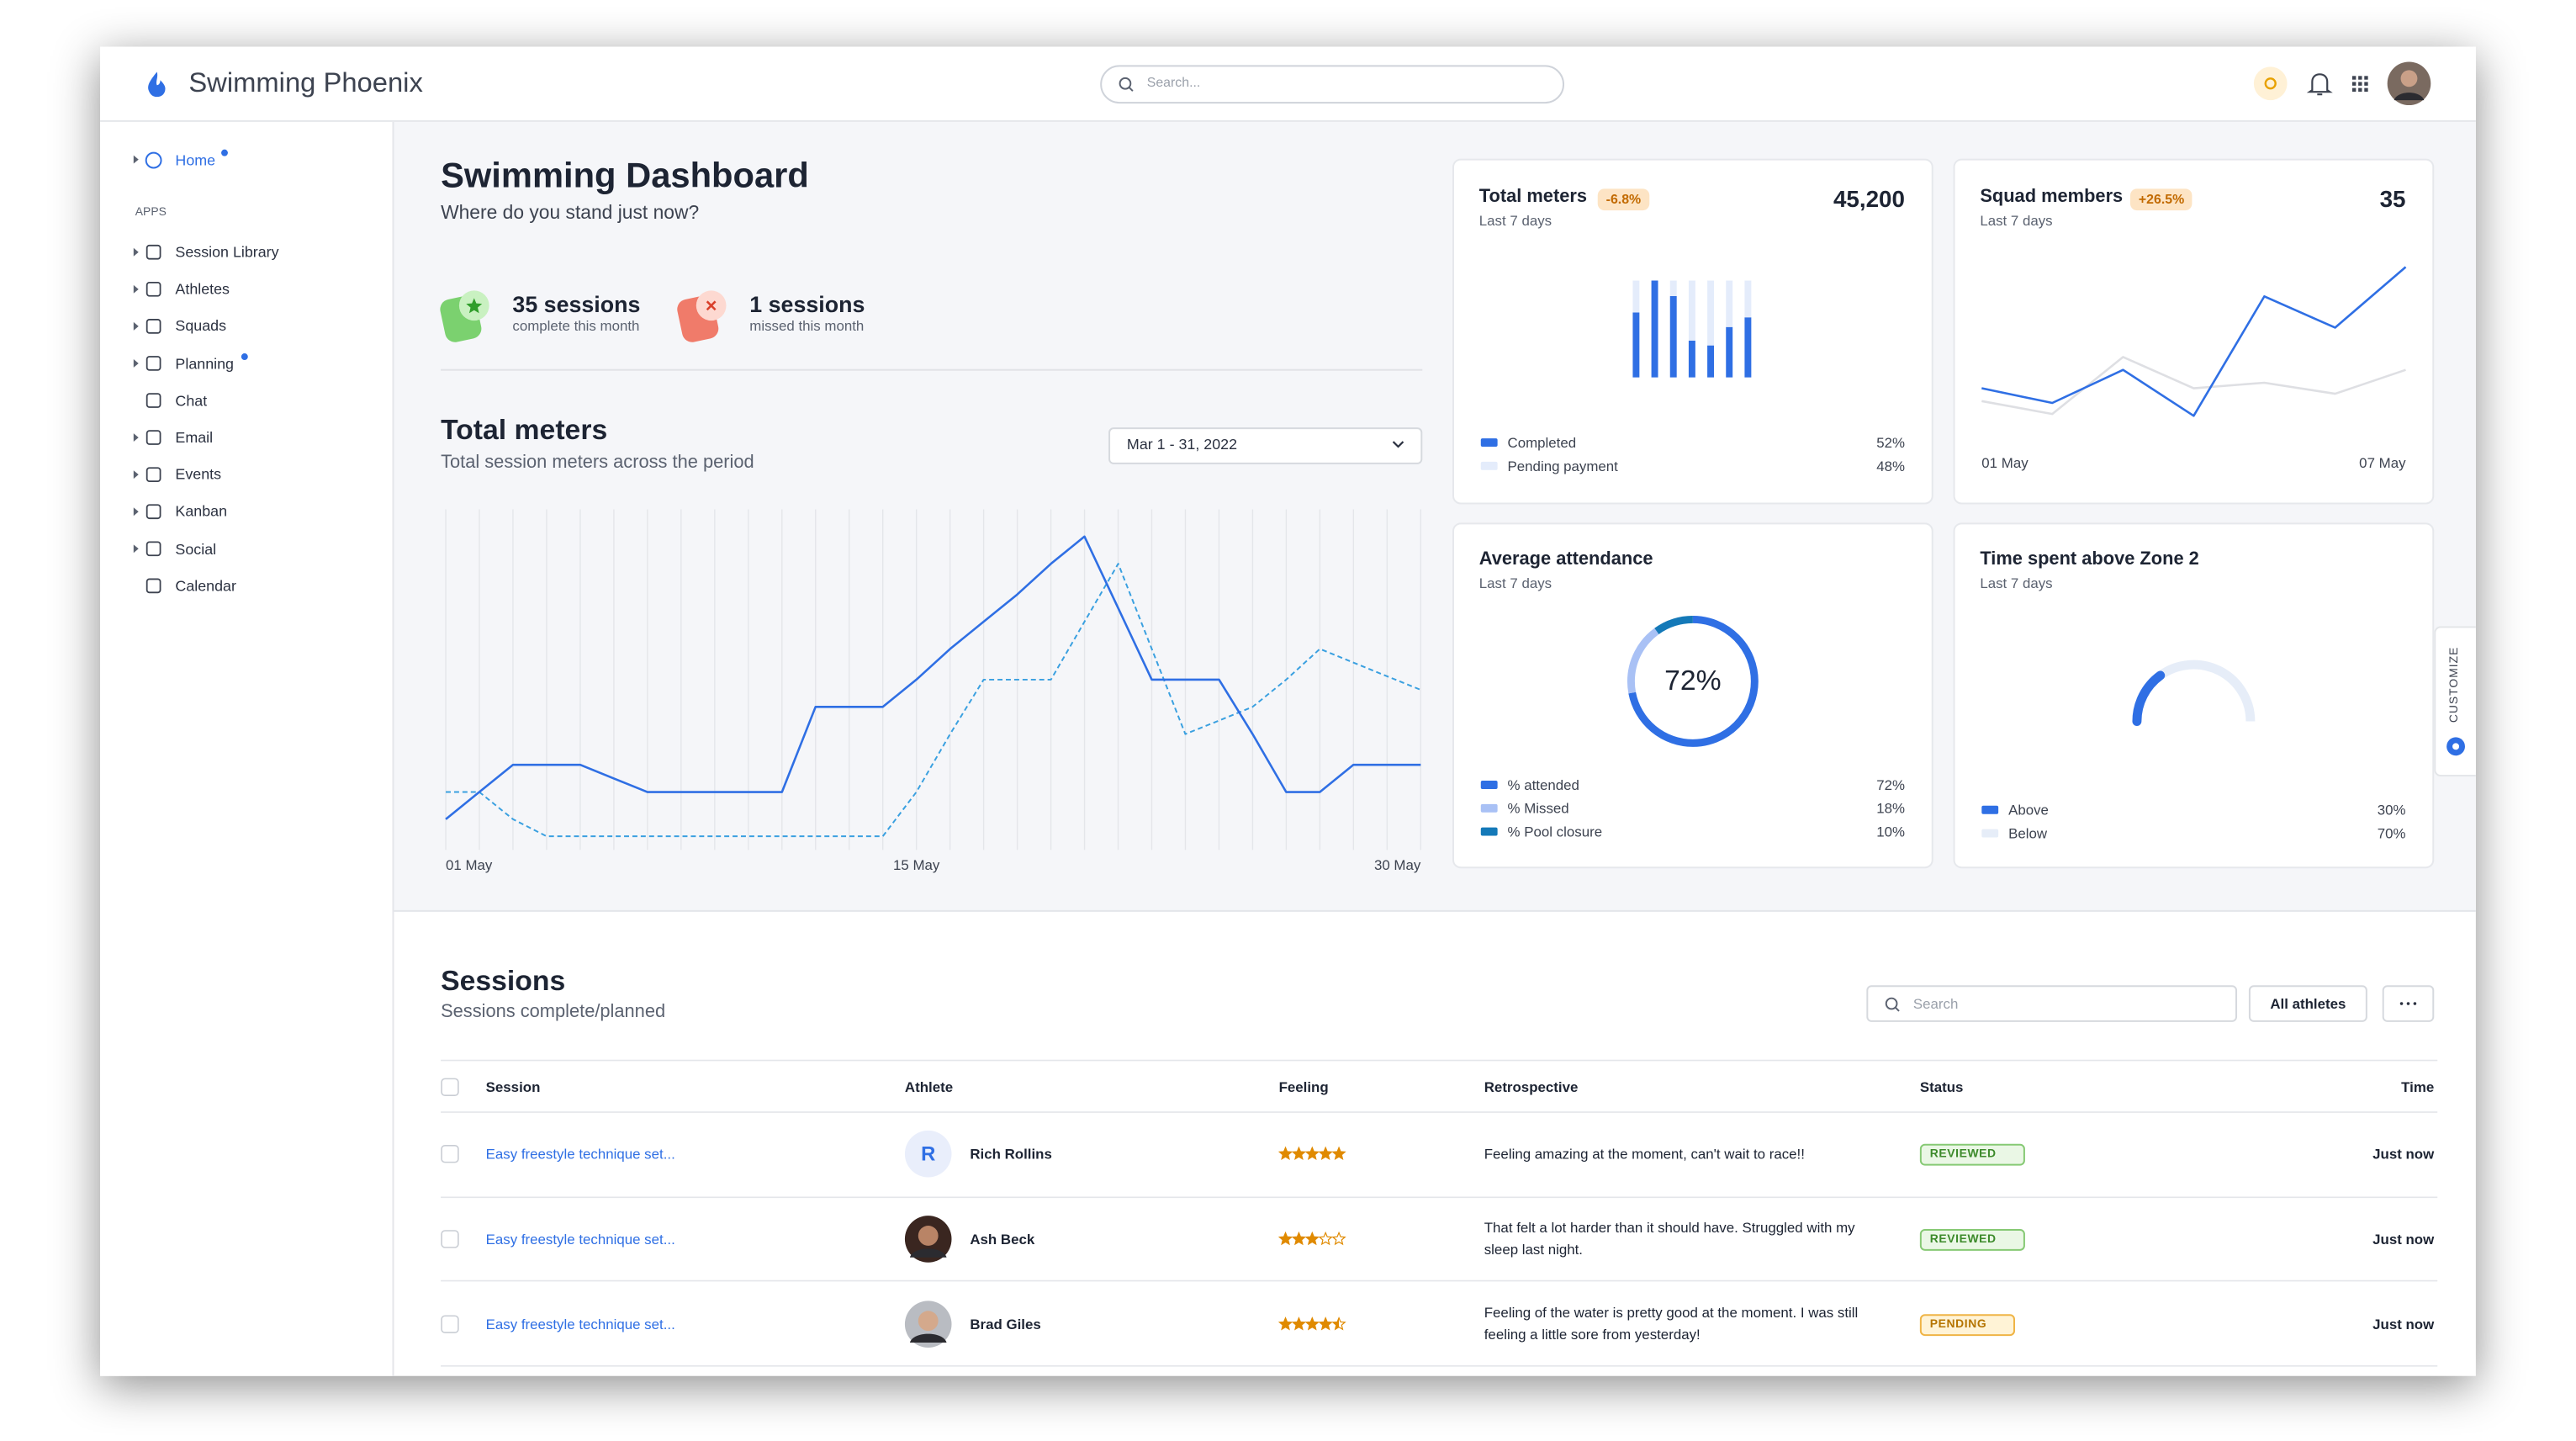  I want to click on date-select, so click(1265, 445).